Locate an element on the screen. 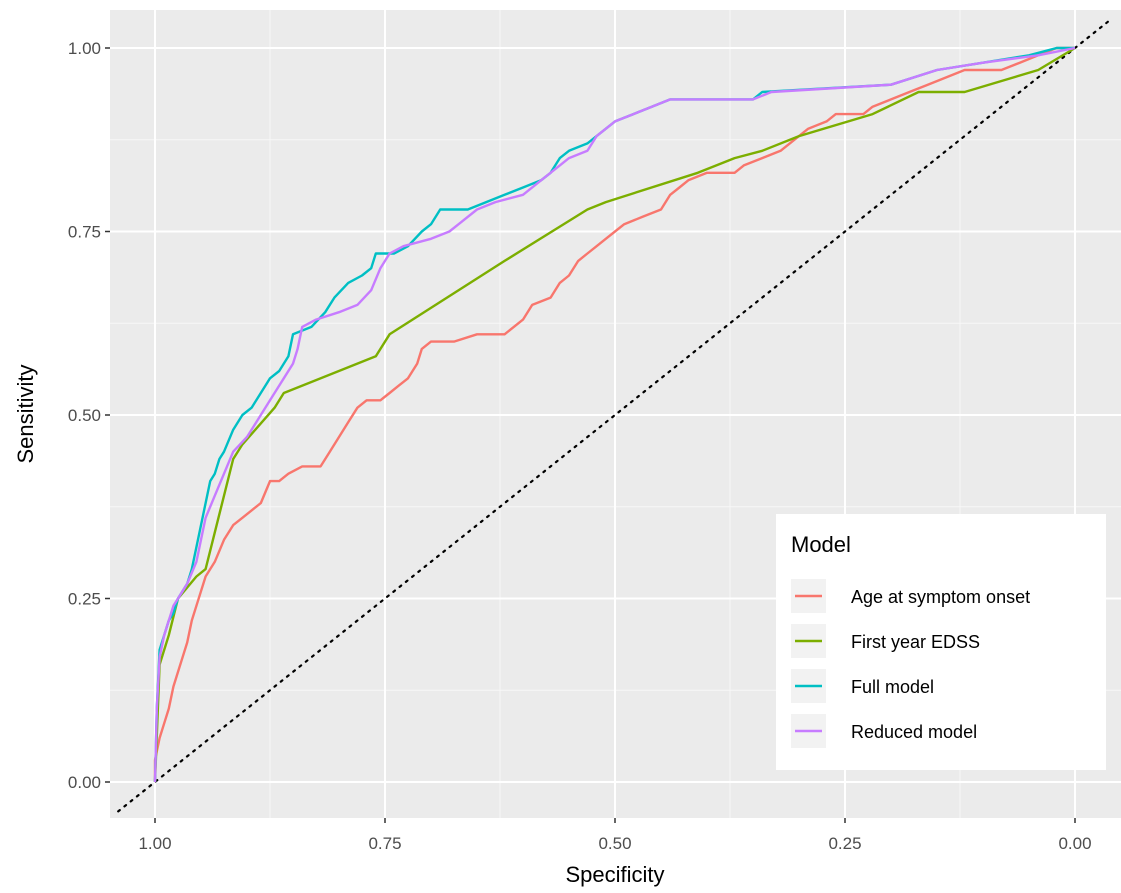 This screenshot has height=893, width=1121. y-axis-title: Sensitivity is located at coordinates (25, 413).